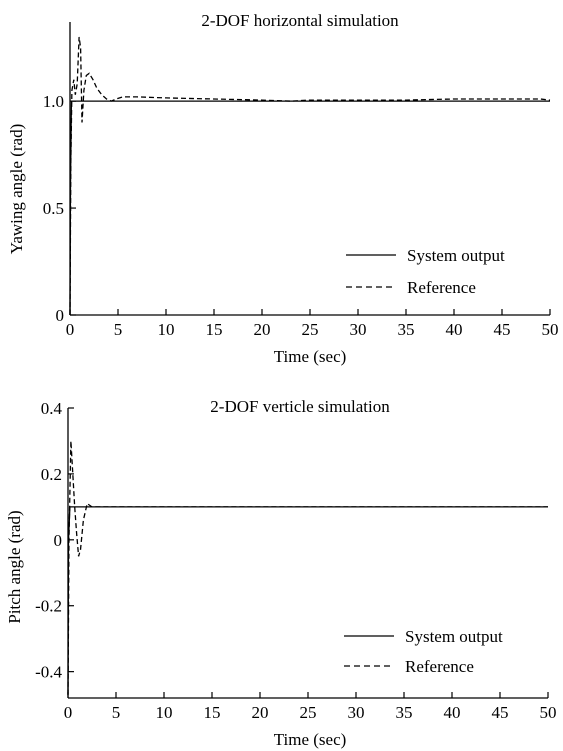  Describe the element at coordinates (51, 474) in the screenshot. I see `y-tick-label: 0.2` at that location.